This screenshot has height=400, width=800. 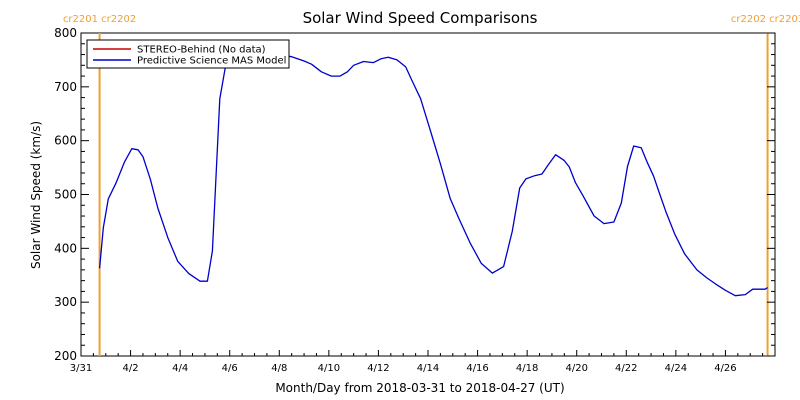 What do you see at coordinates (65, 195) in the screenshot?
I see `y-tick-label: 500` at bounding box center [65, 195].